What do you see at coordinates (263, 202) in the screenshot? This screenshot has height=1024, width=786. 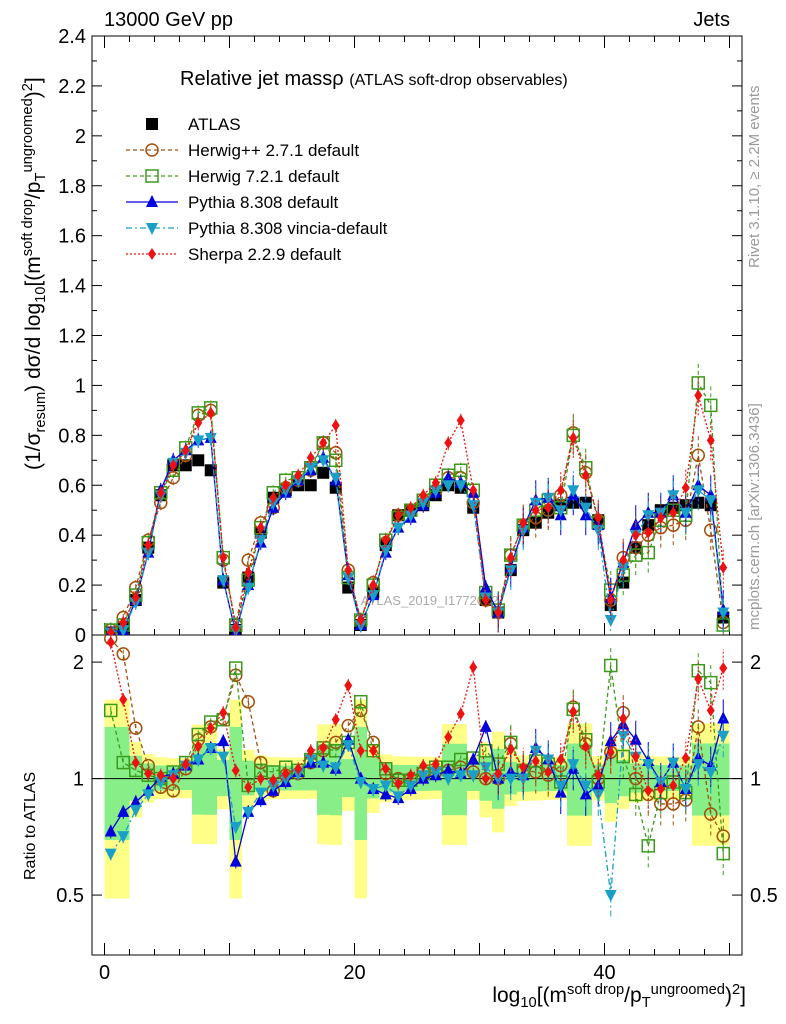 I see `legend-label: Pythia 8.308 default` at bounding box center [263, 202].